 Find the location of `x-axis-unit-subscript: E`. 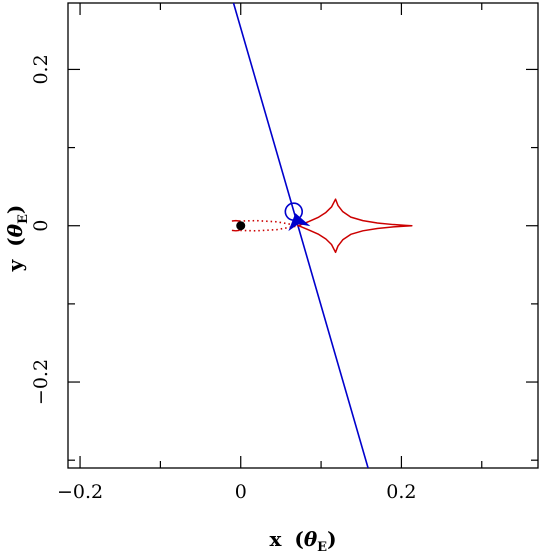

x-axis-unit-subscript: E is located at coordinates (322, 547).